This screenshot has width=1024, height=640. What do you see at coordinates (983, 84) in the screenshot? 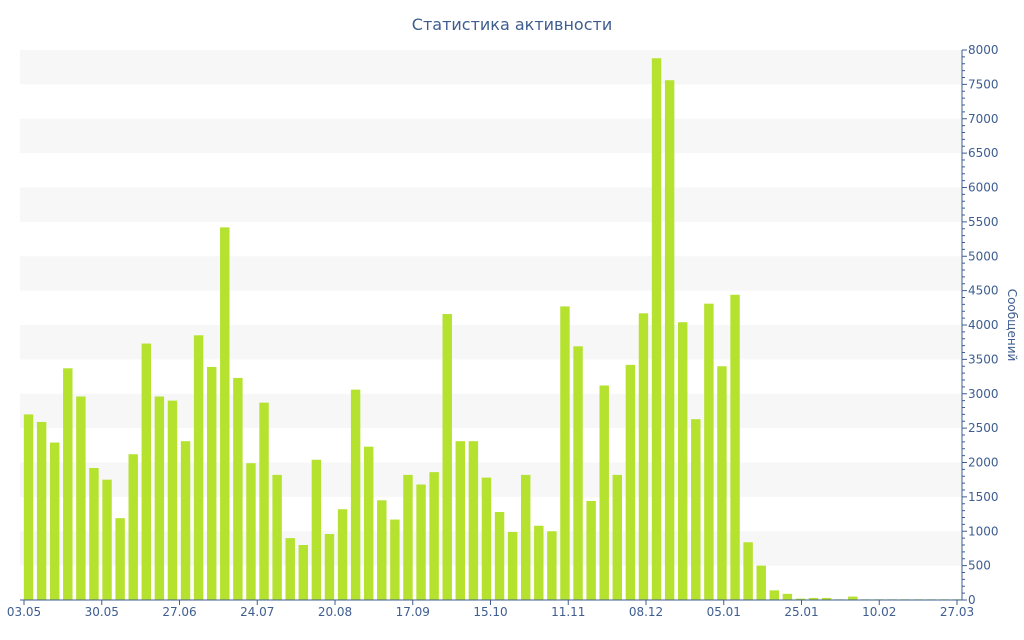
I see `y-tick-label: 7500` at bounding box center [983, 84].